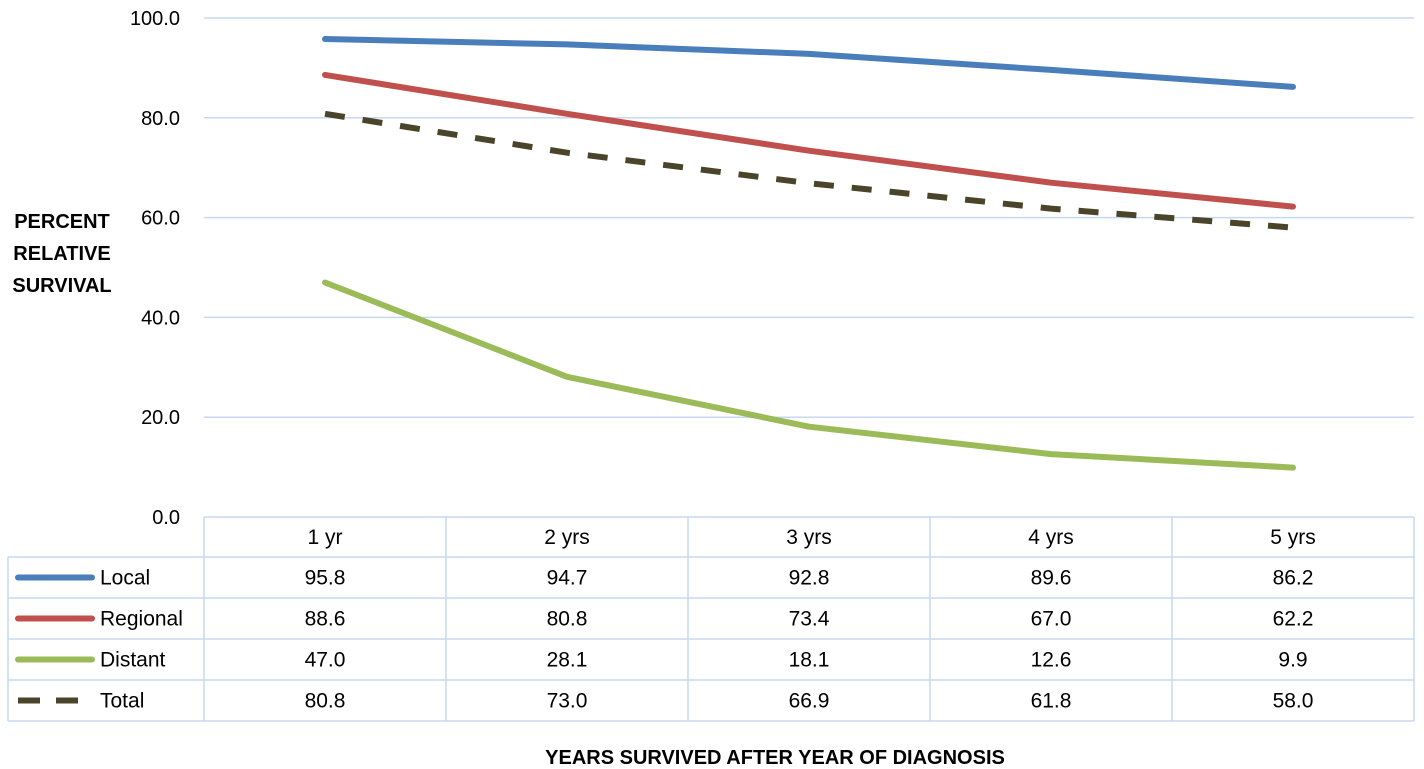 This screenshot has height=769, width=1424. I want to click on data-label: 47.0, so click(325, 660).